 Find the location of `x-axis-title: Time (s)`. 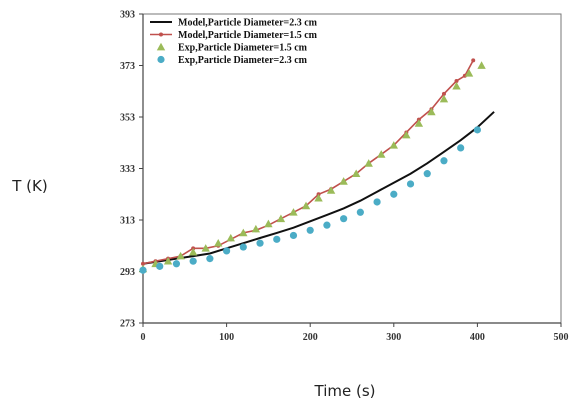

x-axis-title: Time (s) is located at coordinates (345, 391).